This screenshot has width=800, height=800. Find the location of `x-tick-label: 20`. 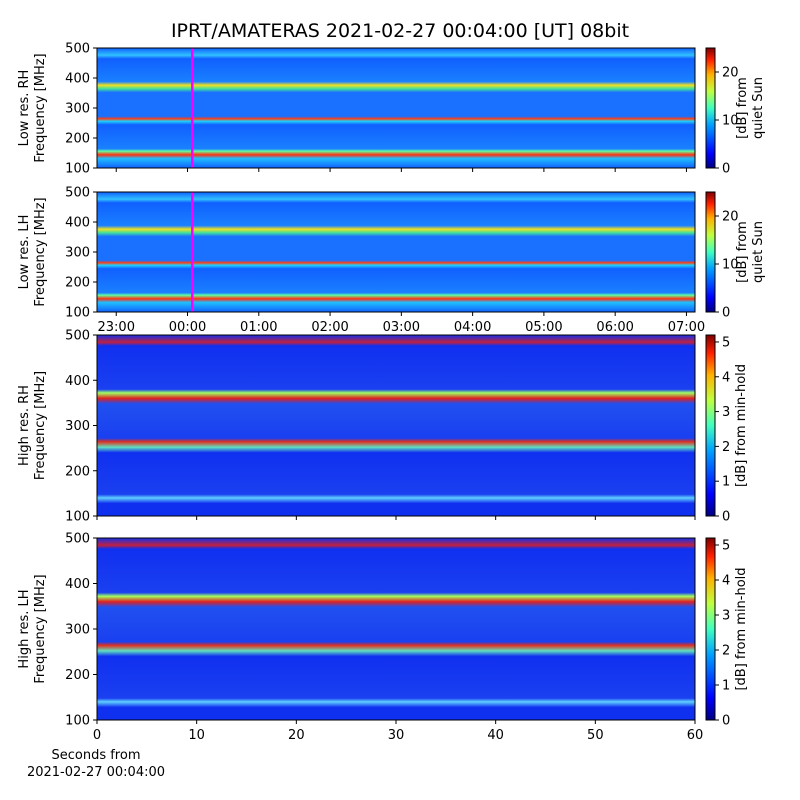

x-tick-label: 20 is located at coordinates (296, 735).